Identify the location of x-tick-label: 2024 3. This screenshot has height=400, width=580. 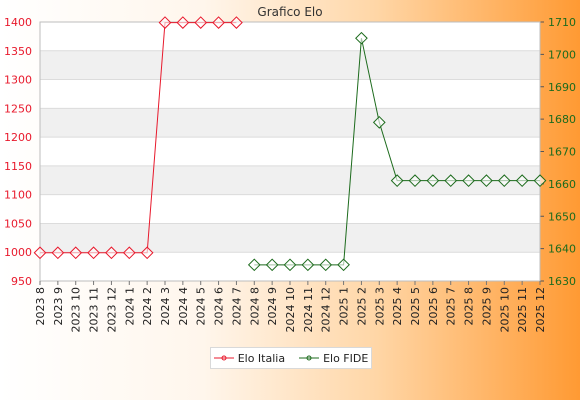
(165, 306).